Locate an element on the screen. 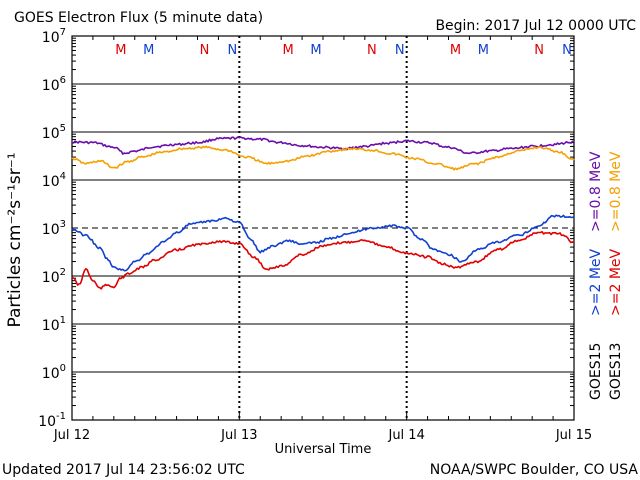  x-tick-labels: Jul 12 Jul 13 Jul 14 Jul 15 is located at coordinates (322, 435).